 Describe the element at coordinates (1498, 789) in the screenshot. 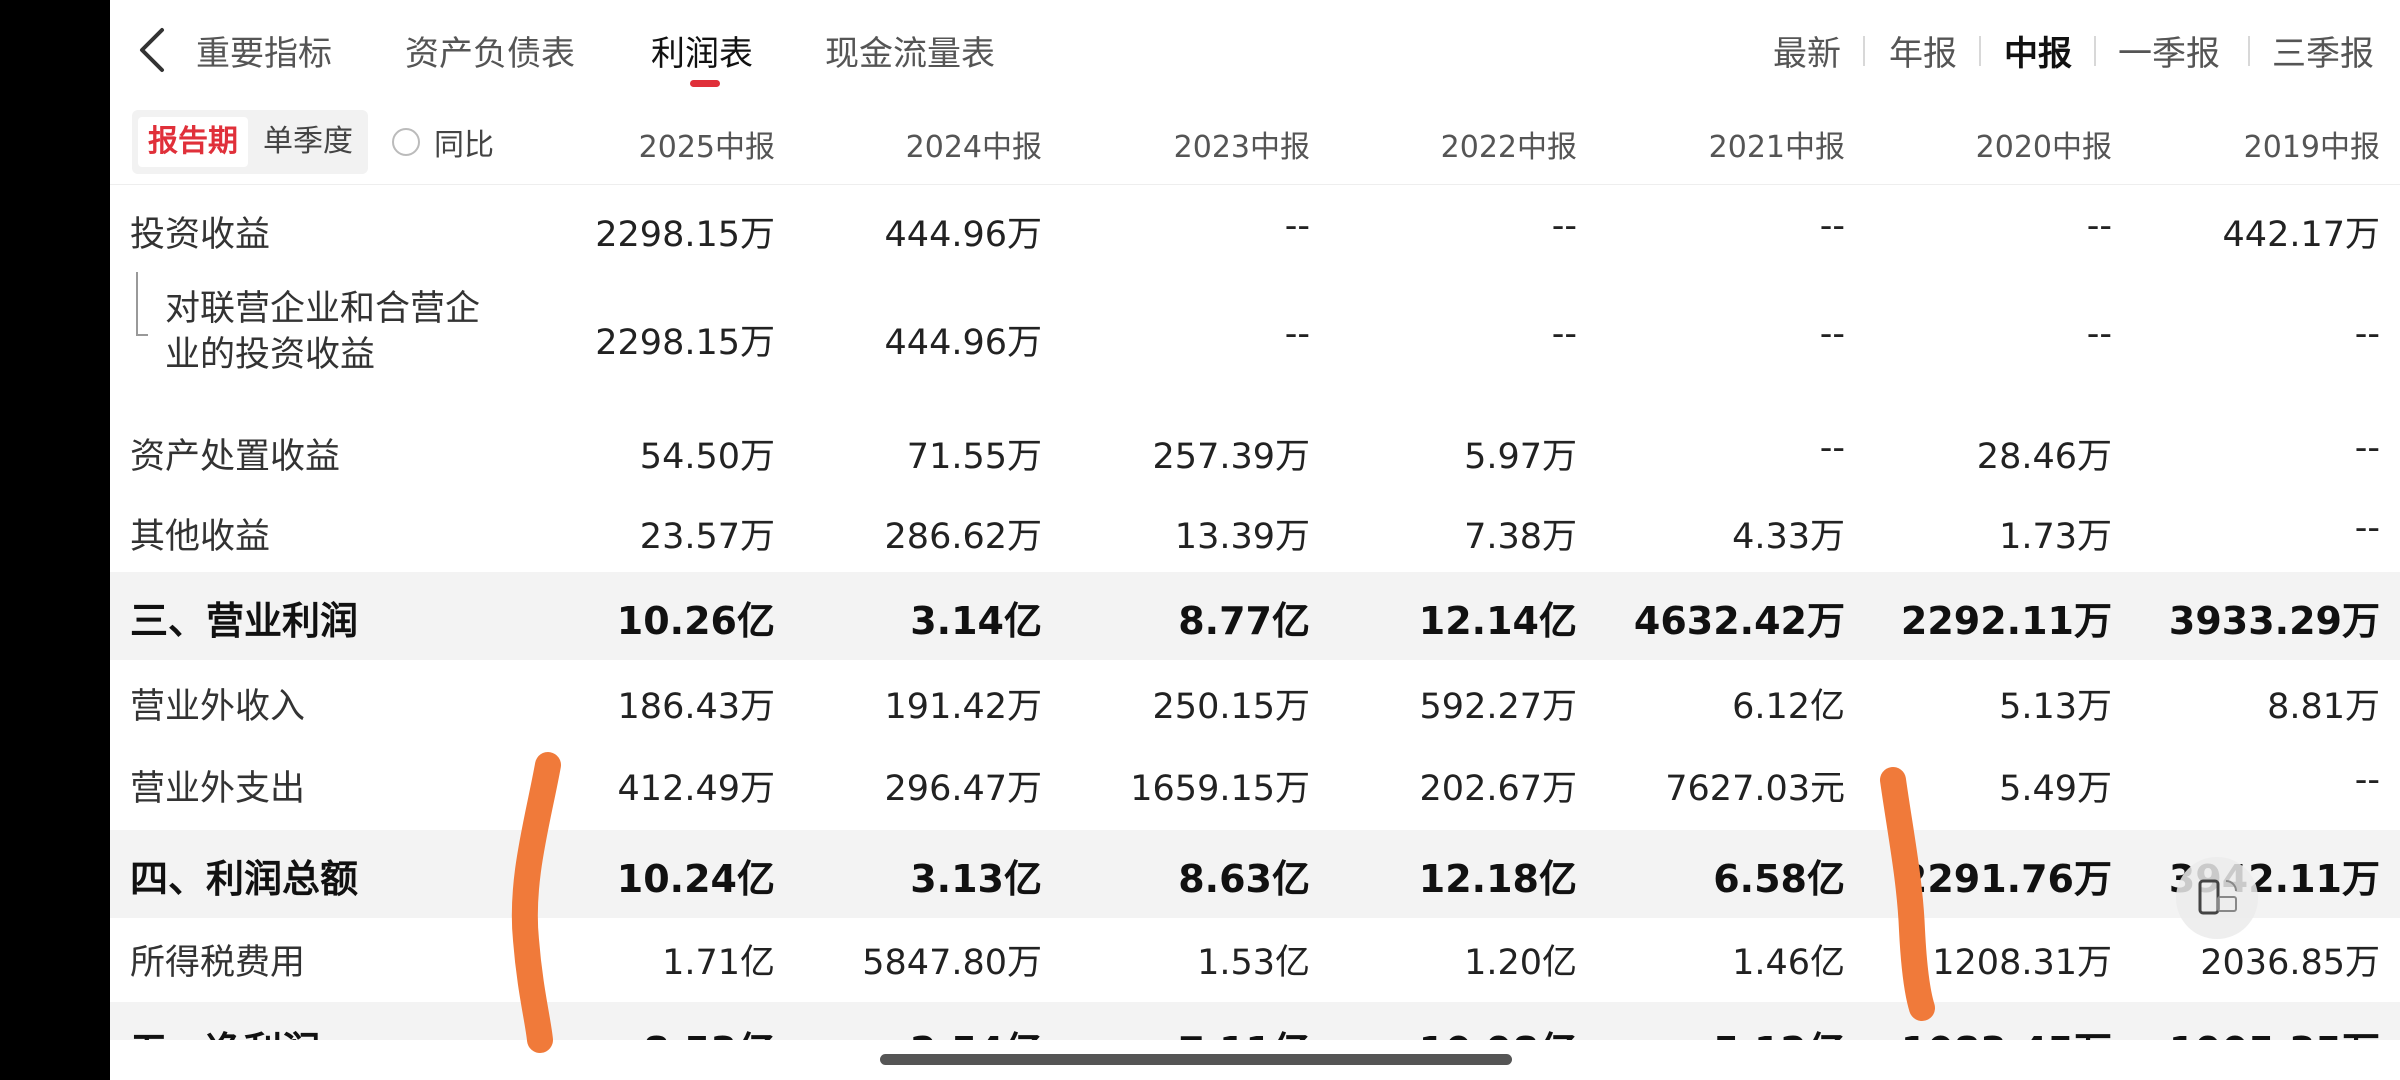

I see `table-cell: 202.67万` at that location.